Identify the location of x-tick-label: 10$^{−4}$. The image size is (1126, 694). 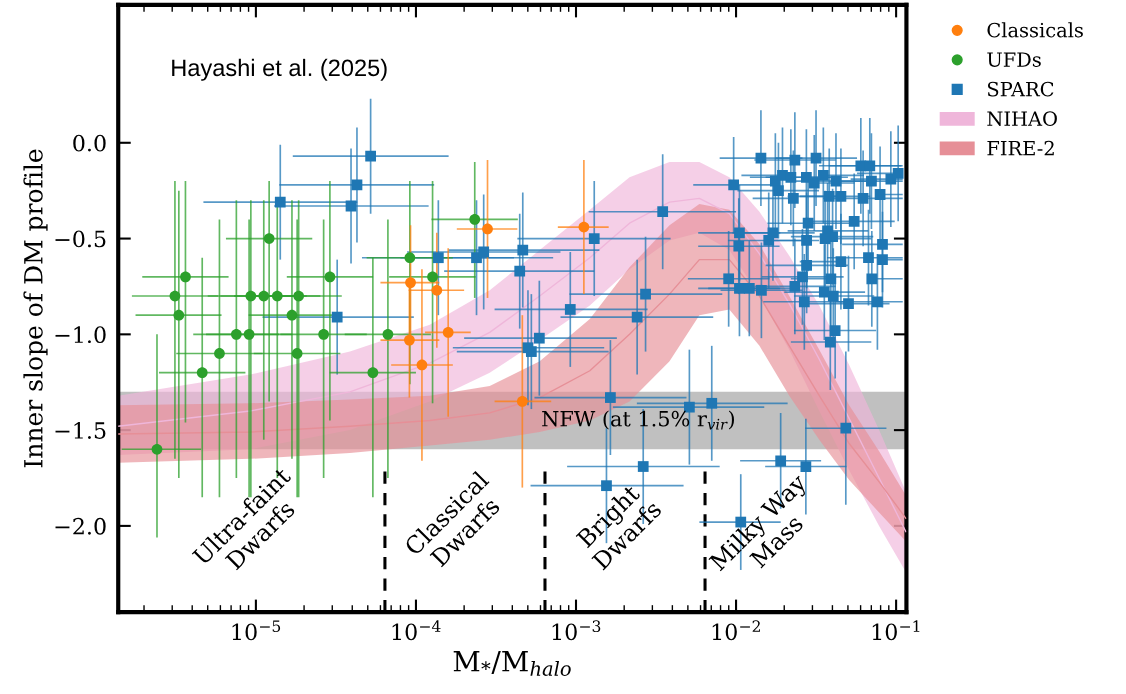
(416, 630).